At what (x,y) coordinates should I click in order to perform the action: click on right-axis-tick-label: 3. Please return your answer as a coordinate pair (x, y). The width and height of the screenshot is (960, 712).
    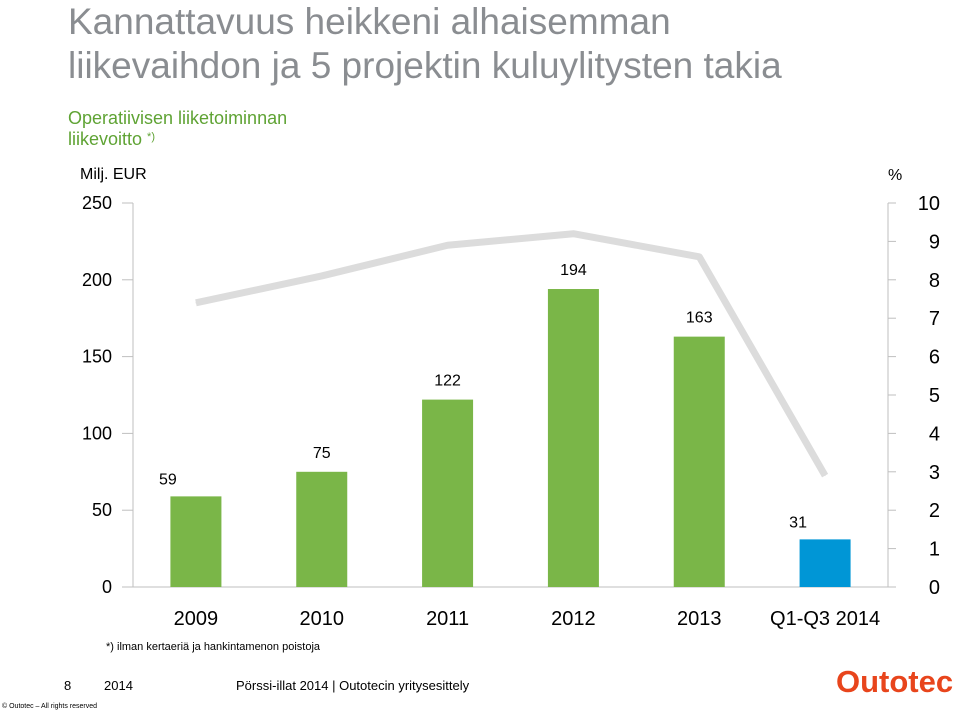
    Looking at the image, I should click on (934, 473).